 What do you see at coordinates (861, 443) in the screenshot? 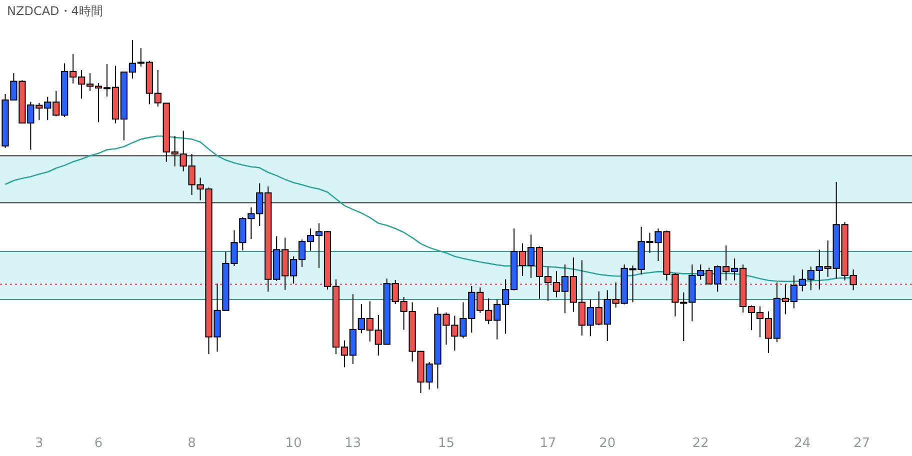
I see `x-tick-label: 27` at bounding box center [861, 443].